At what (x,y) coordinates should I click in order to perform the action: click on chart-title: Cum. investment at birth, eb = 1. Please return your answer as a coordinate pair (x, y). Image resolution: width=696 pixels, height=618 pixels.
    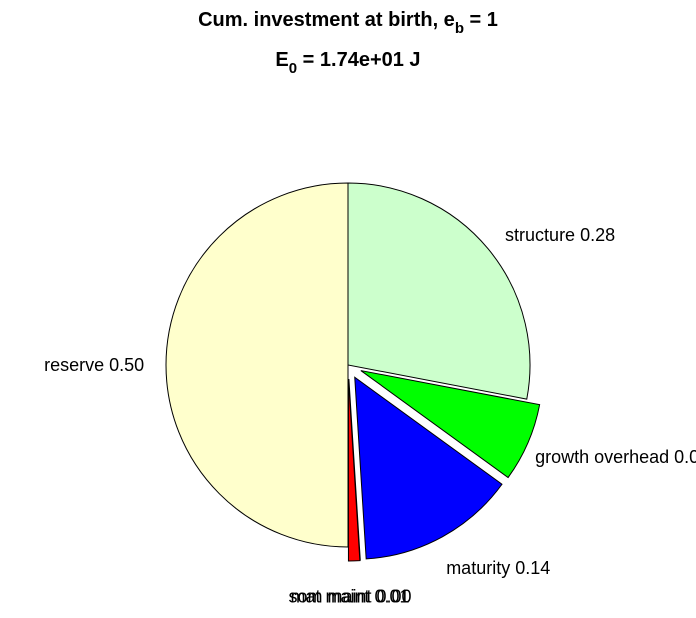
    Looking at the image, I should click on (348, 23).